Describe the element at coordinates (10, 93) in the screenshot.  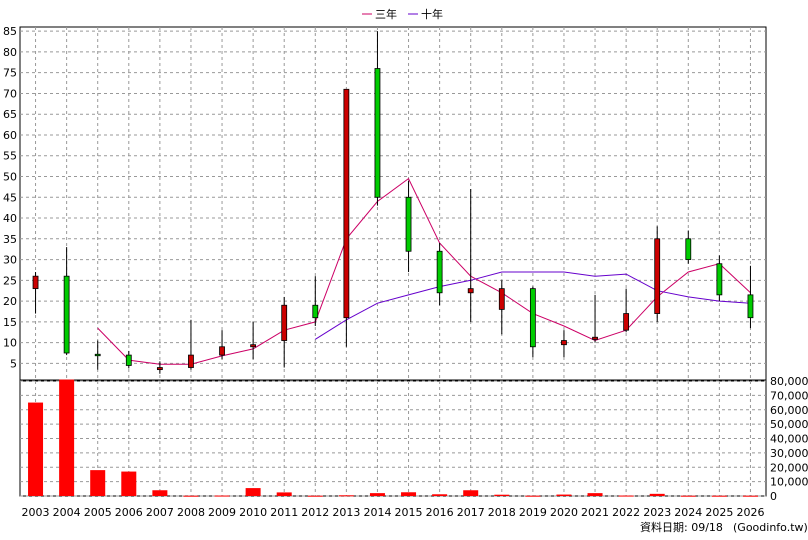
I see `price-tick-label: 70` at that location.